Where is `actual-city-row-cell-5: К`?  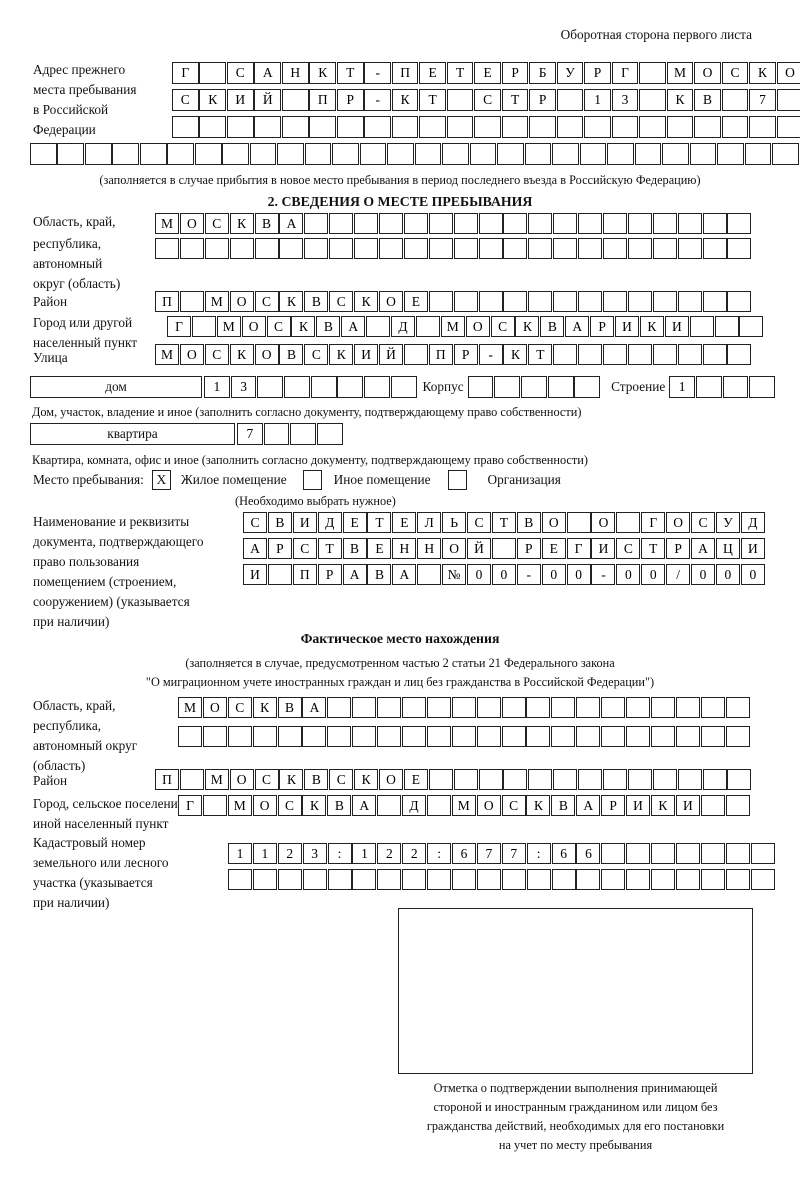 actual-city-row-cell-5: К is located at coordinates (314, 805).